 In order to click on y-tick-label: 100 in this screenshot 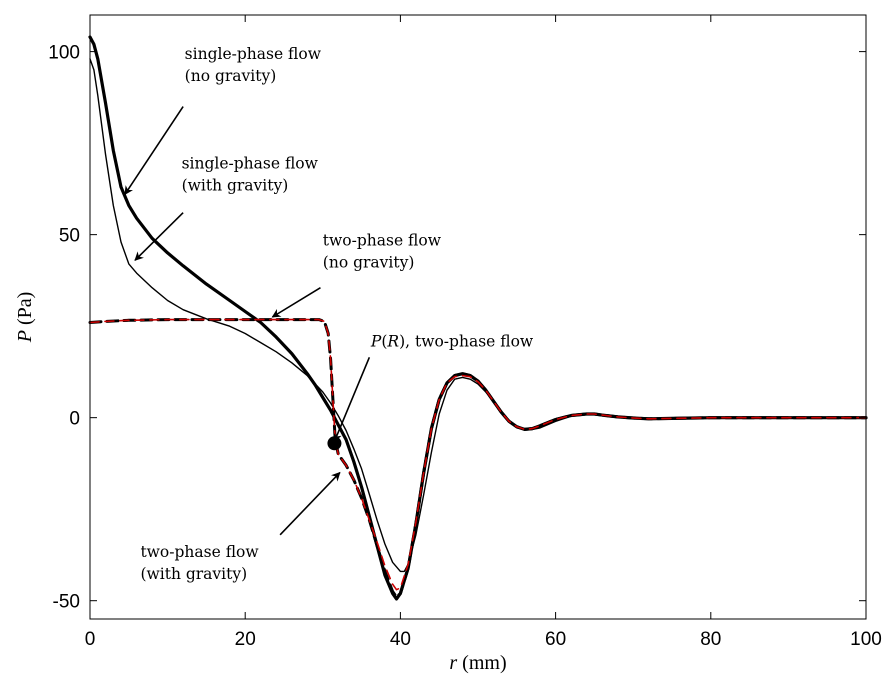, I will do `click(64, 53)`.